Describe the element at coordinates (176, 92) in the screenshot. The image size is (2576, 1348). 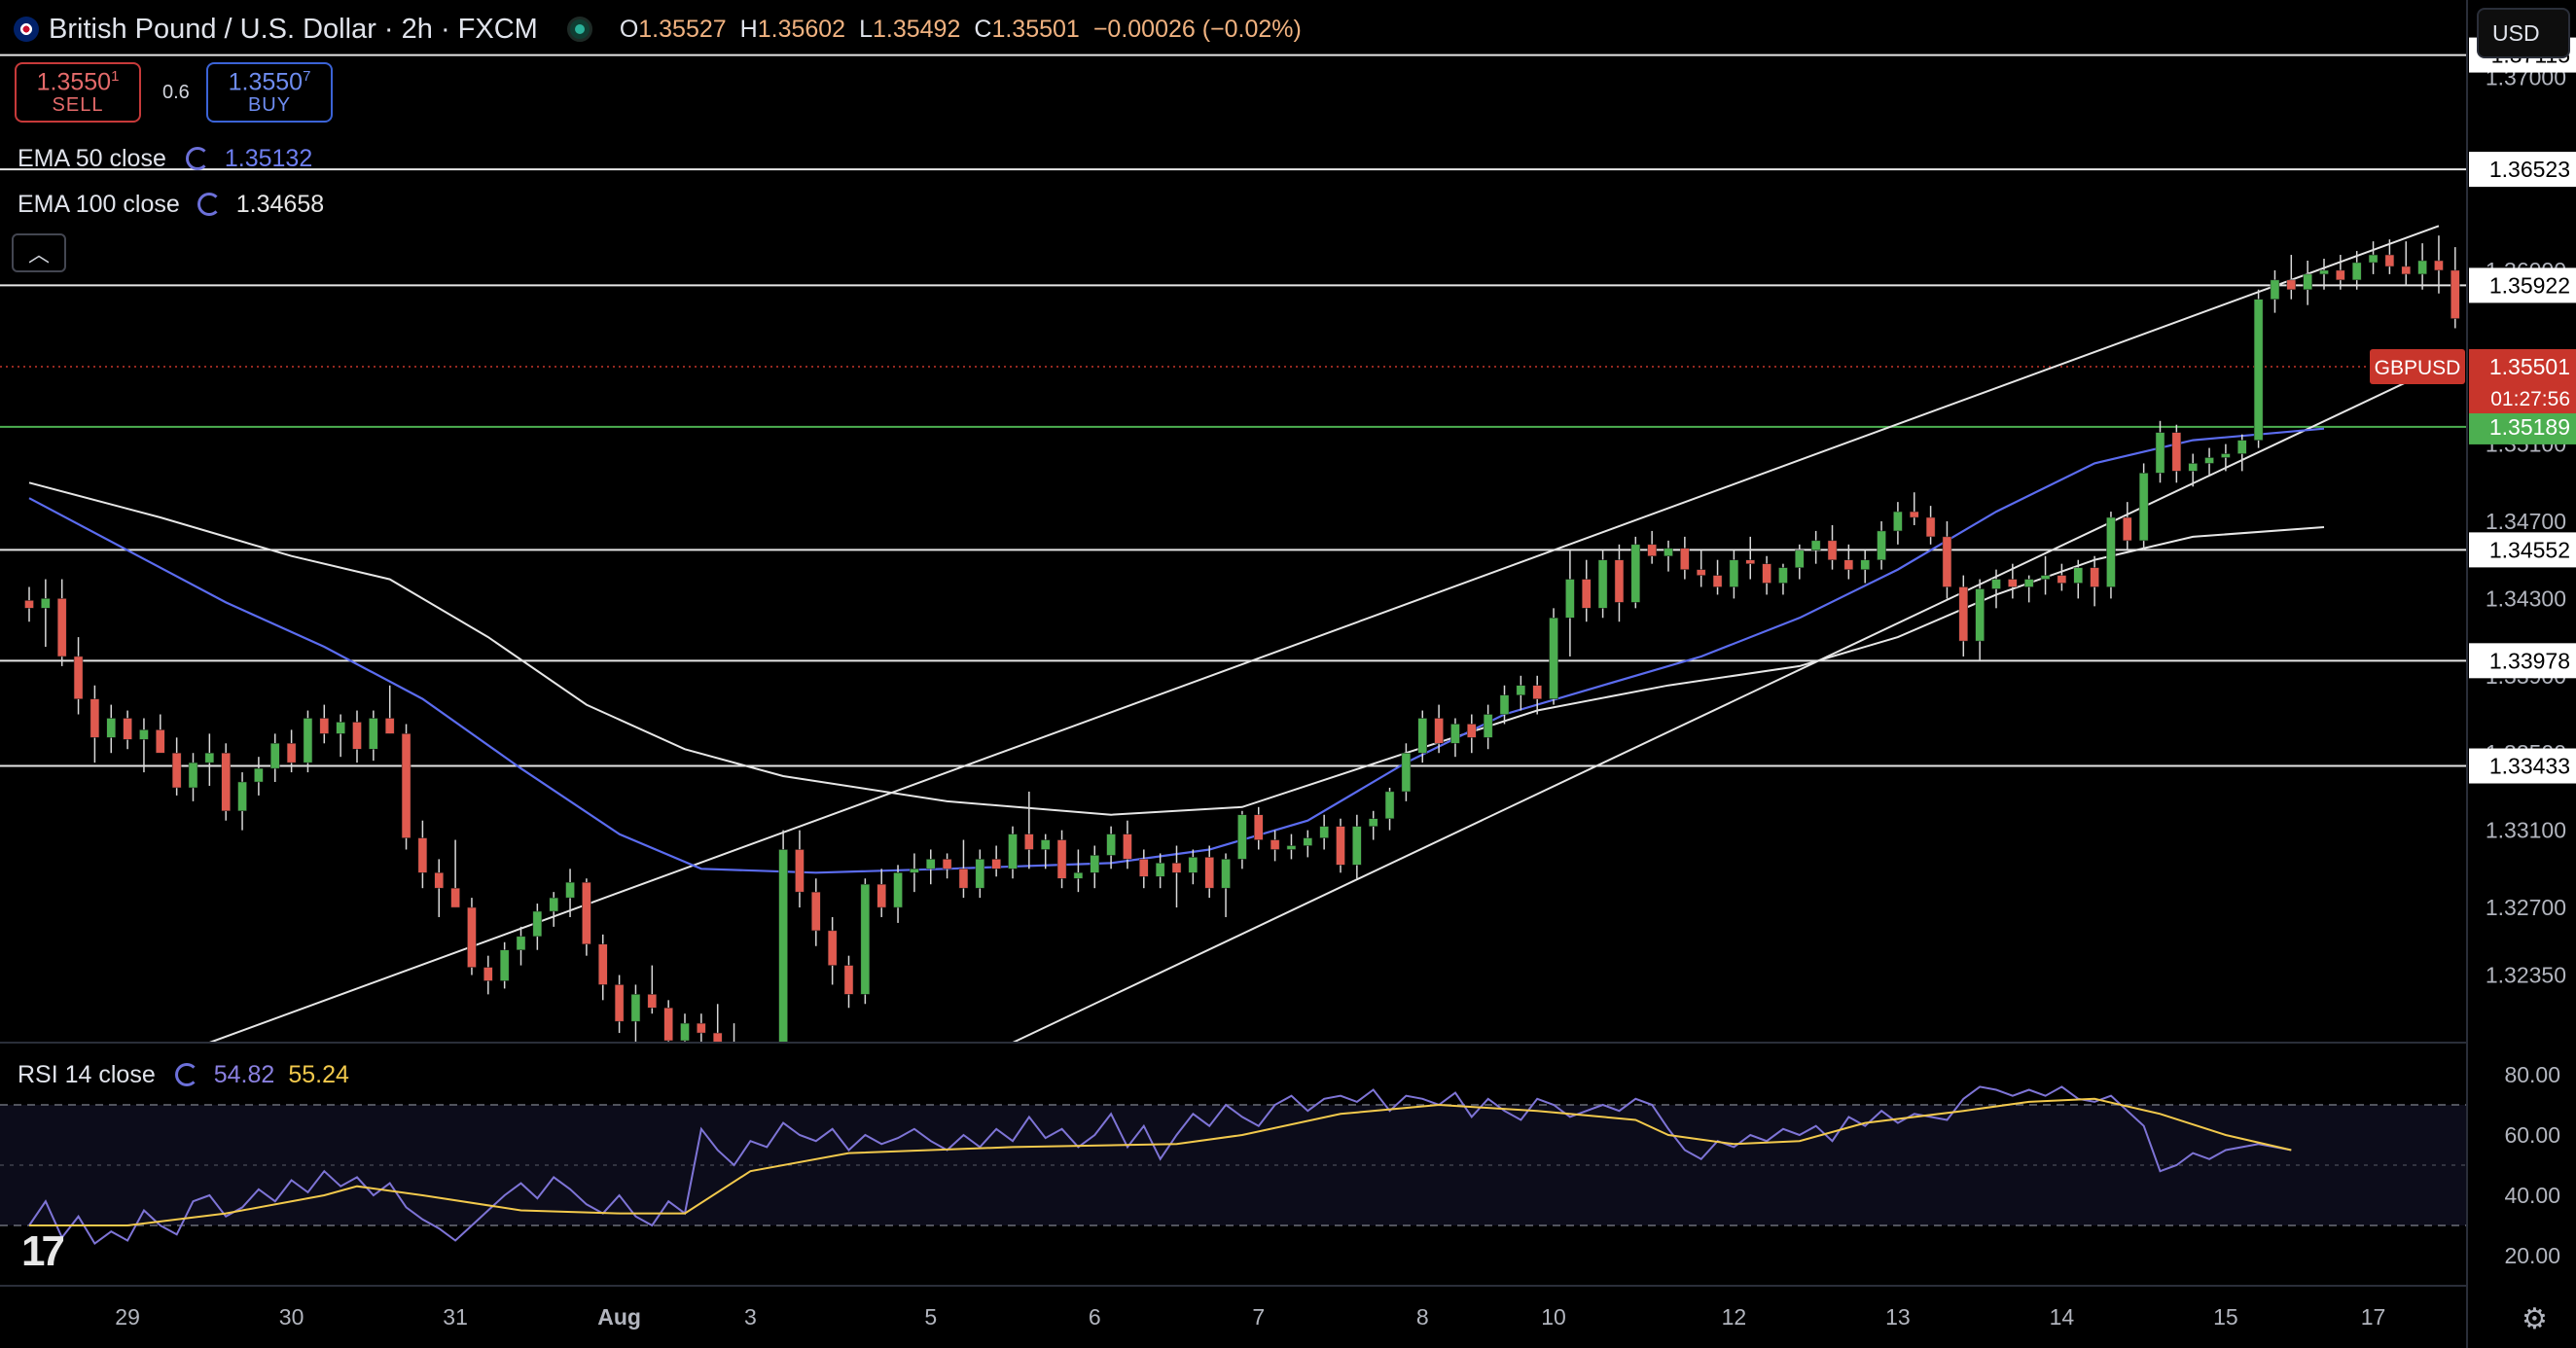
I see `spread-value: 0.6` at that location.